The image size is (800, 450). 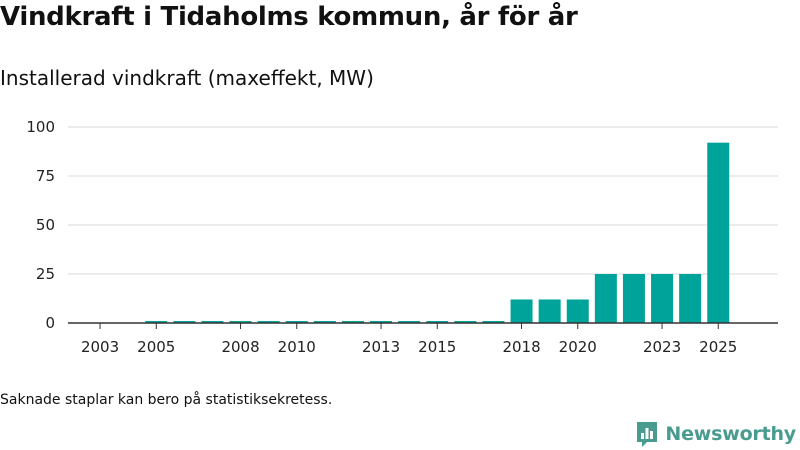 I want to click on bar-2010, so click(x=296, y=322).